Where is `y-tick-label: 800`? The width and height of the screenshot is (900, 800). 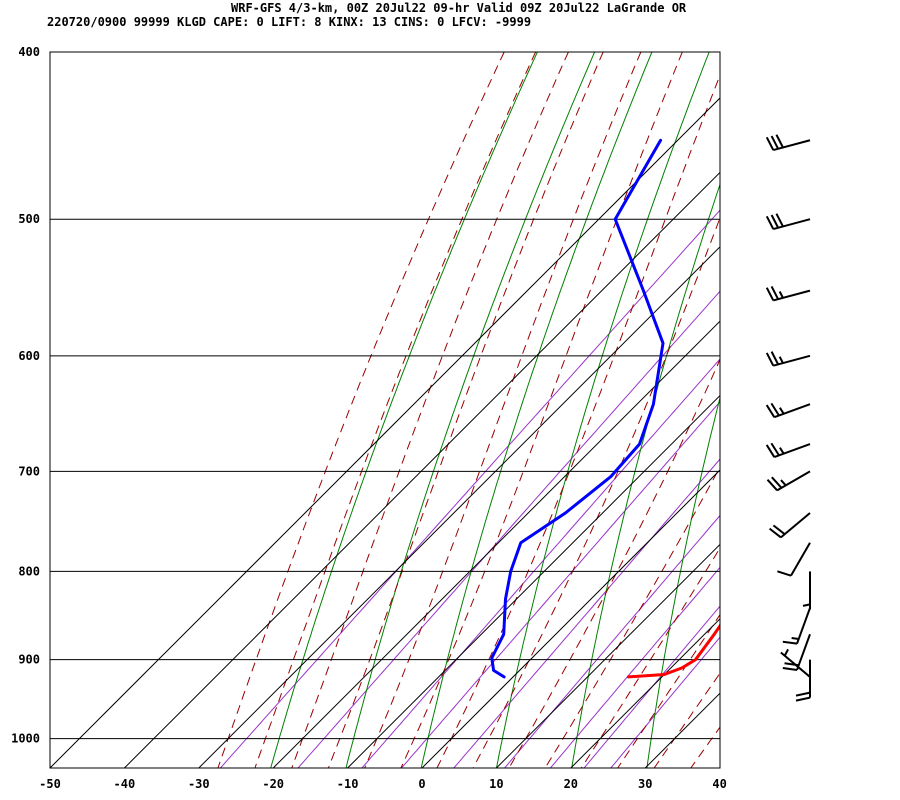
y-tick-label: 800 is located at coordinates (29, 571).